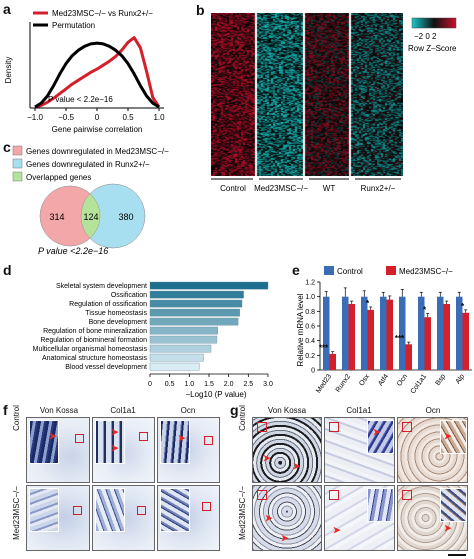 The width and height of the screenshot is (474, 559). Describe the element at coordinates (343, 383) in the screenshot. I see `e-category-label: Runx2` at that location.